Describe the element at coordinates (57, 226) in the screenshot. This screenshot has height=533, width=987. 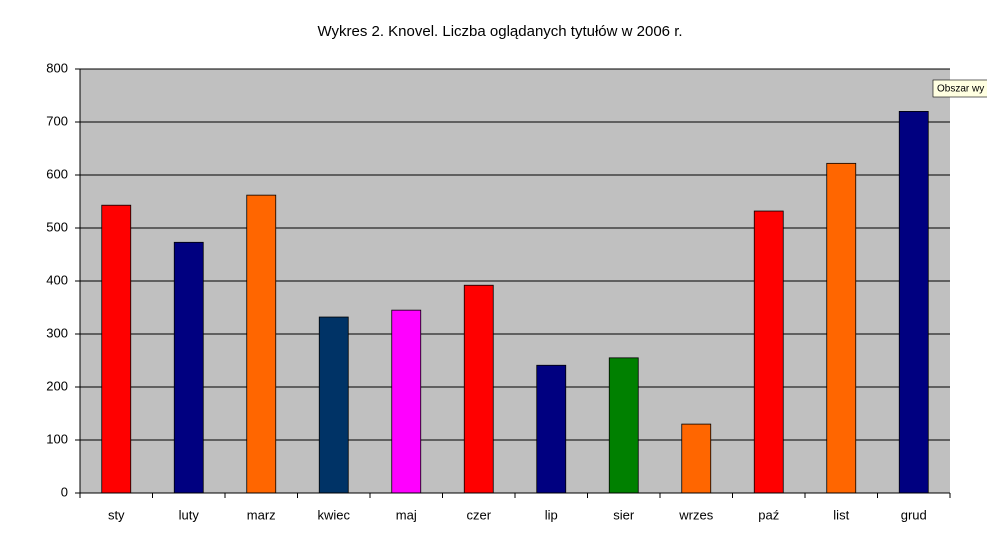
I see `y-tick-label: 500` at that location.